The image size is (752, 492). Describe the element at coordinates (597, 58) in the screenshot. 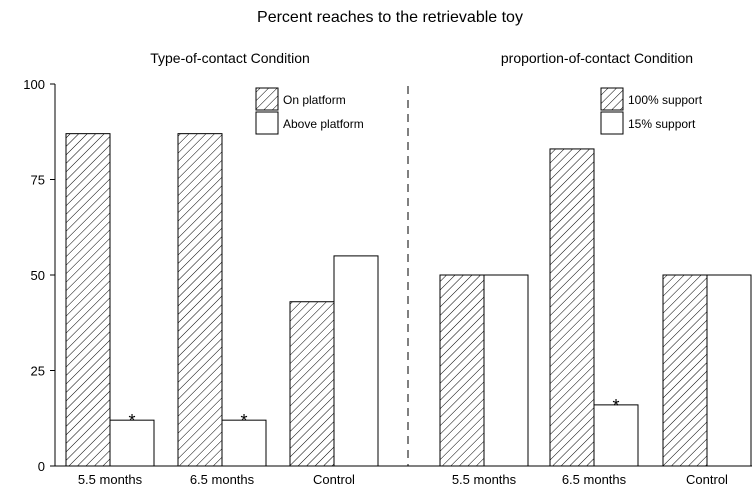

I see `panel-title-proportion-of-contact: proportion-of-contact Condition` at that location.